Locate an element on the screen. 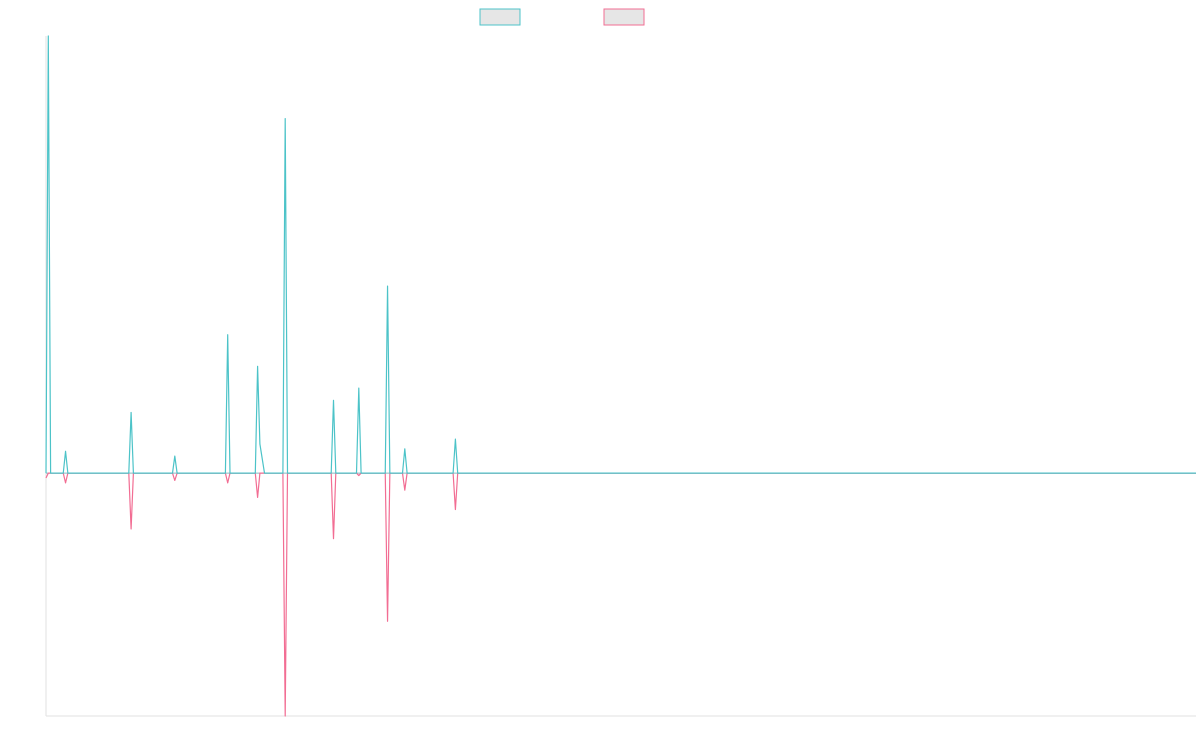 Image resolution: width=1200 pixels, height=750 pixels. legend is located at coordinates (562, 17).